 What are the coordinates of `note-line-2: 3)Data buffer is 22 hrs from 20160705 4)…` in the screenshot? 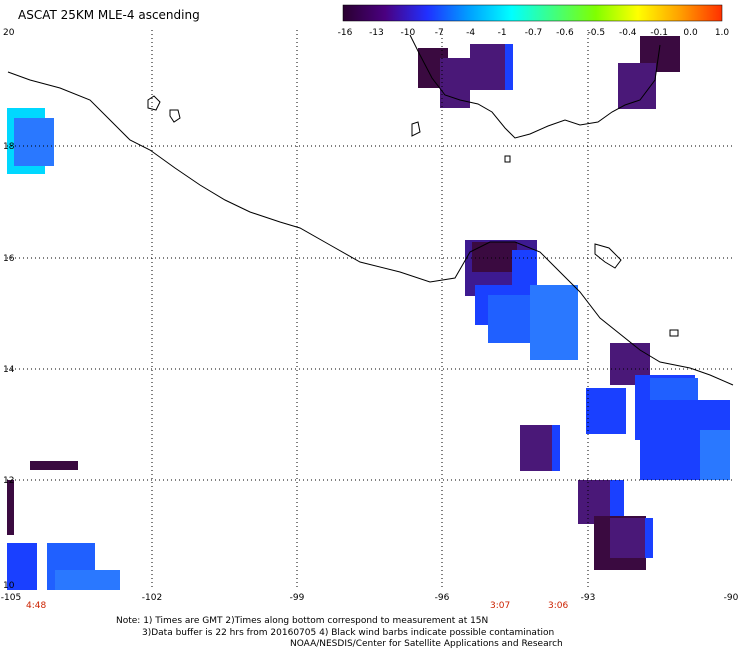 It's located at (348, 633).